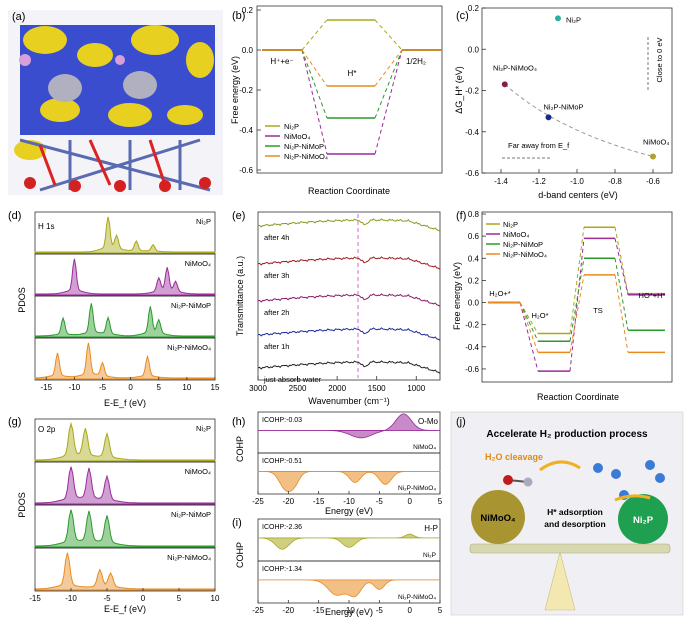  I want to click on gray-isosurface, so click(102, 86).